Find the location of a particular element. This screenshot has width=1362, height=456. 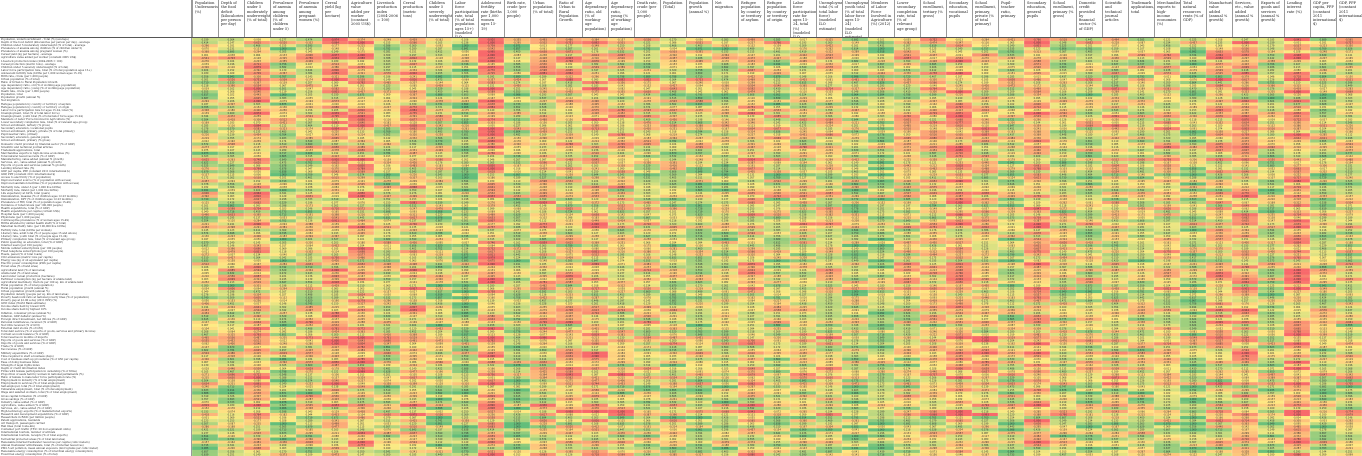

cell-value-label: -0.289 is located at coordinates (855, 52).